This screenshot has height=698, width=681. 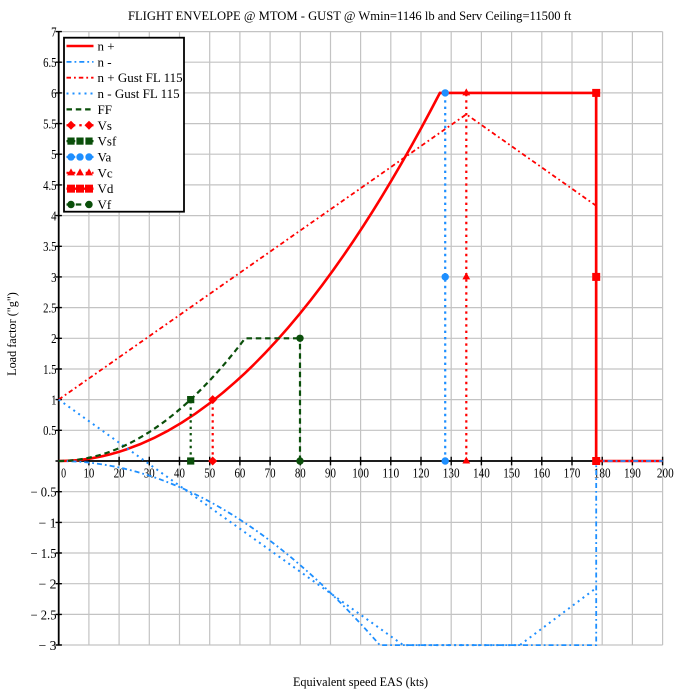 I want to click on svg-text: − 1, so click(x=48, y=522).